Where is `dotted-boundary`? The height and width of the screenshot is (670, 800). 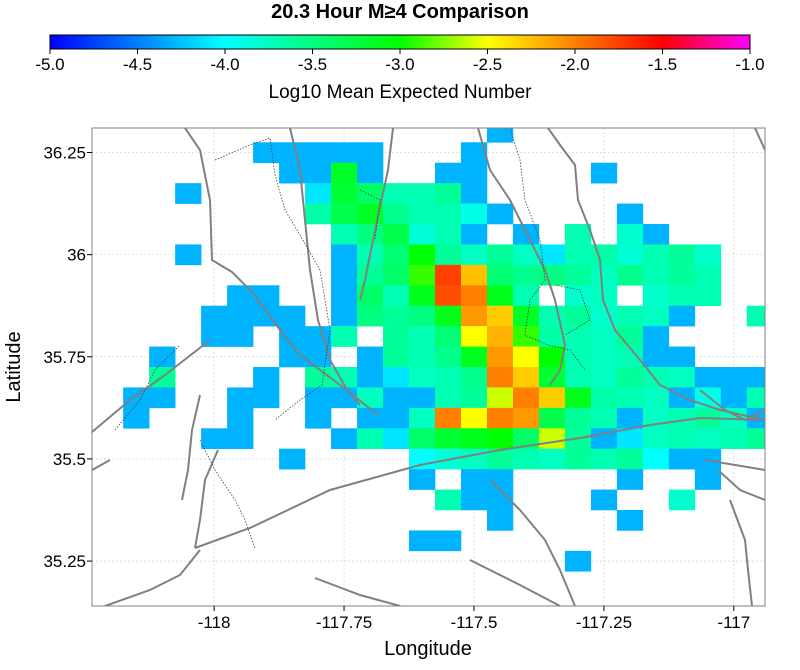 dotted-boundary is located at coordinates (370, 215).